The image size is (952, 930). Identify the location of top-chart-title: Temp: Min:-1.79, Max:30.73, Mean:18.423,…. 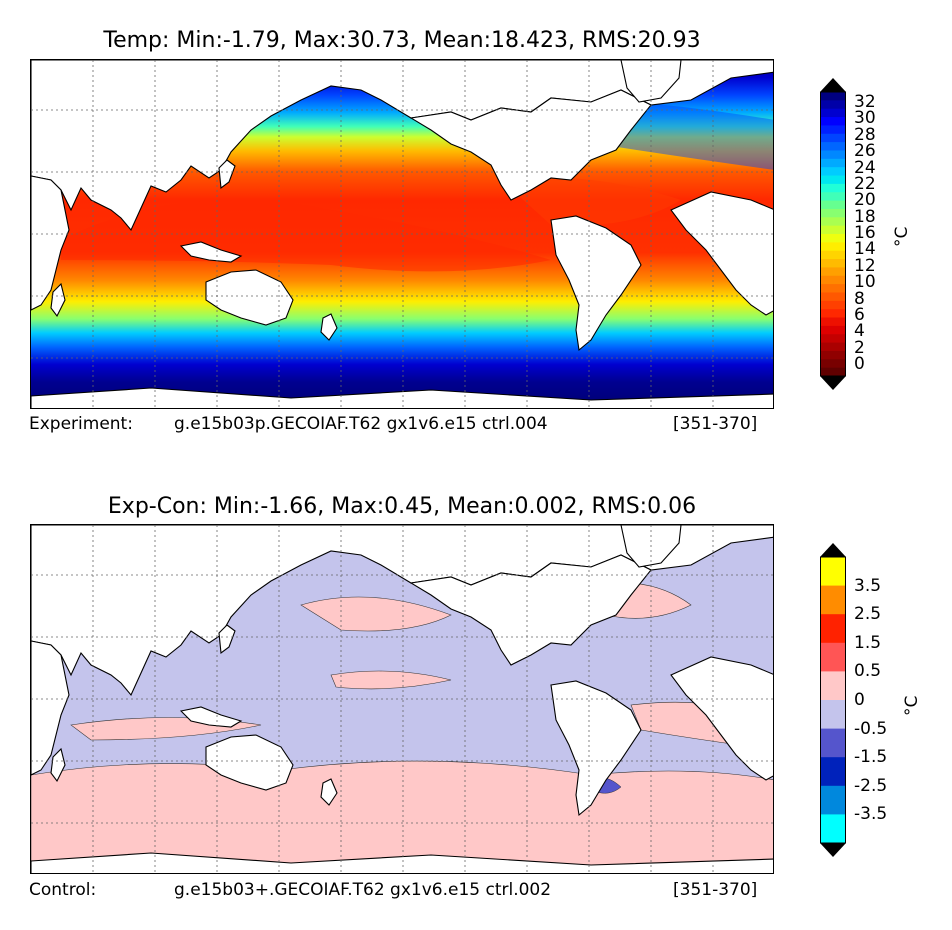
(402, 40).